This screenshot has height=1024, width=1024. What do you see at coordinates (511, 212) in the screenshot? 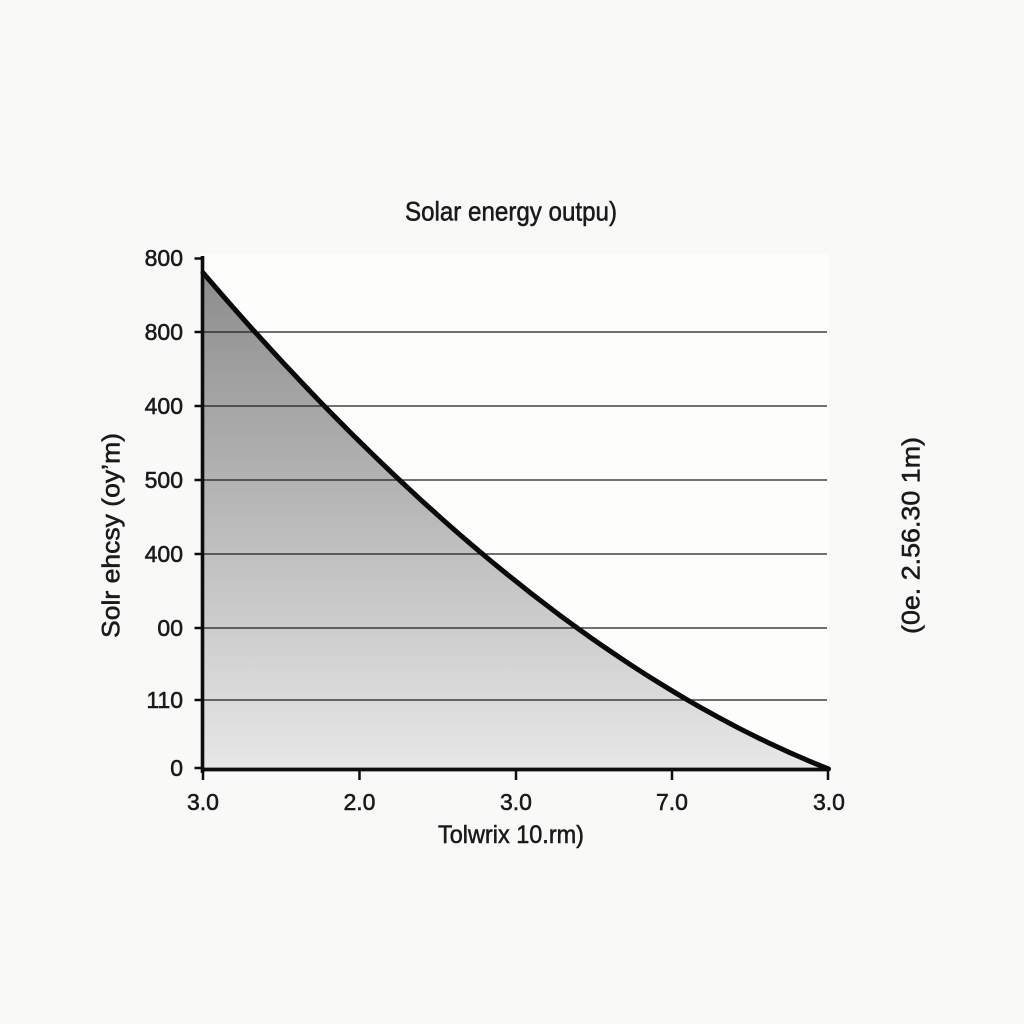
I see `svg-text: Solar energy outpu)` at bounding box center [511, 212].